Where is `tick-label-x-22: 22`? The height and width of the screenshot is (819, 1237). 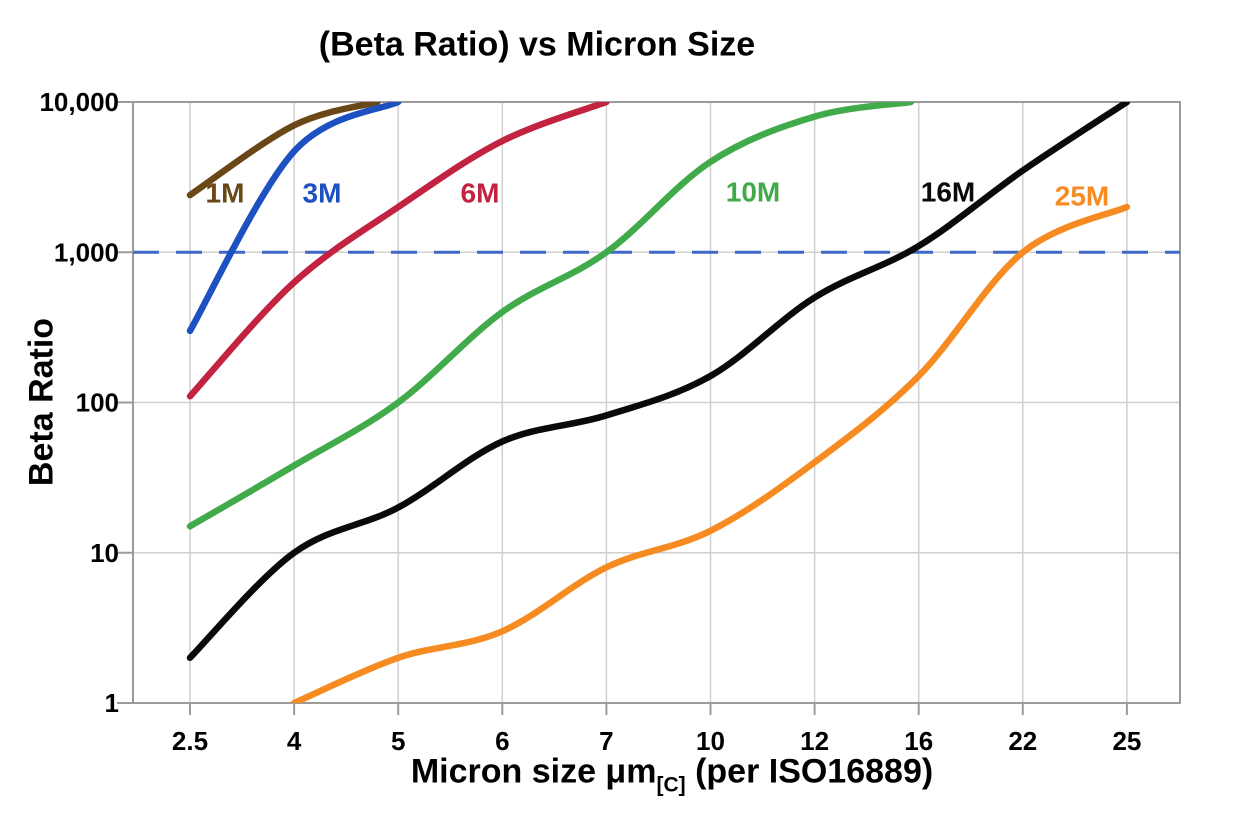
tick-label-x-22: 22 is located at coordinates (1022, 741).